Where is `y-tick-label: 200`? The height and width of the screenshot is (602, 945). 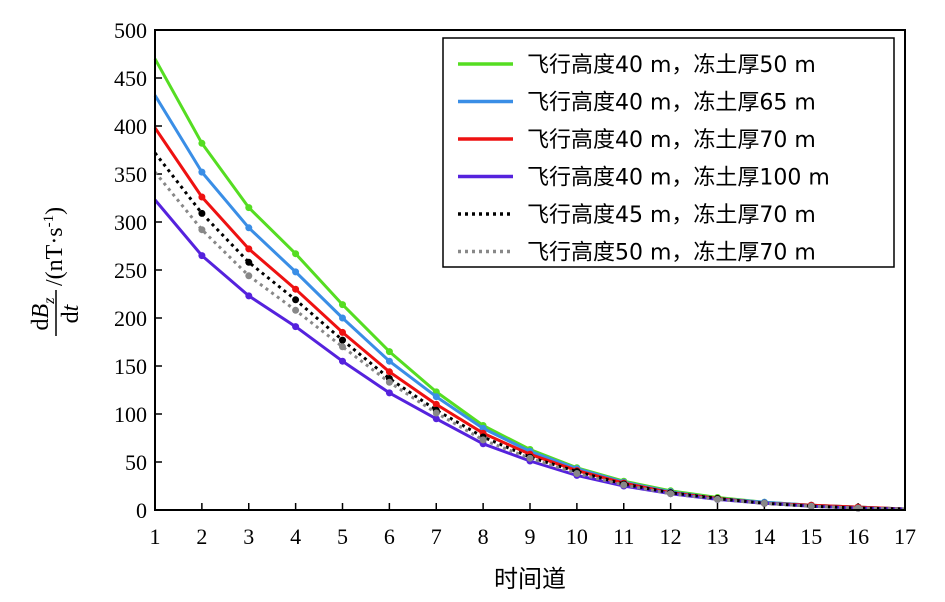 y-tick-label: 200 is located at coordinates (130, 318).